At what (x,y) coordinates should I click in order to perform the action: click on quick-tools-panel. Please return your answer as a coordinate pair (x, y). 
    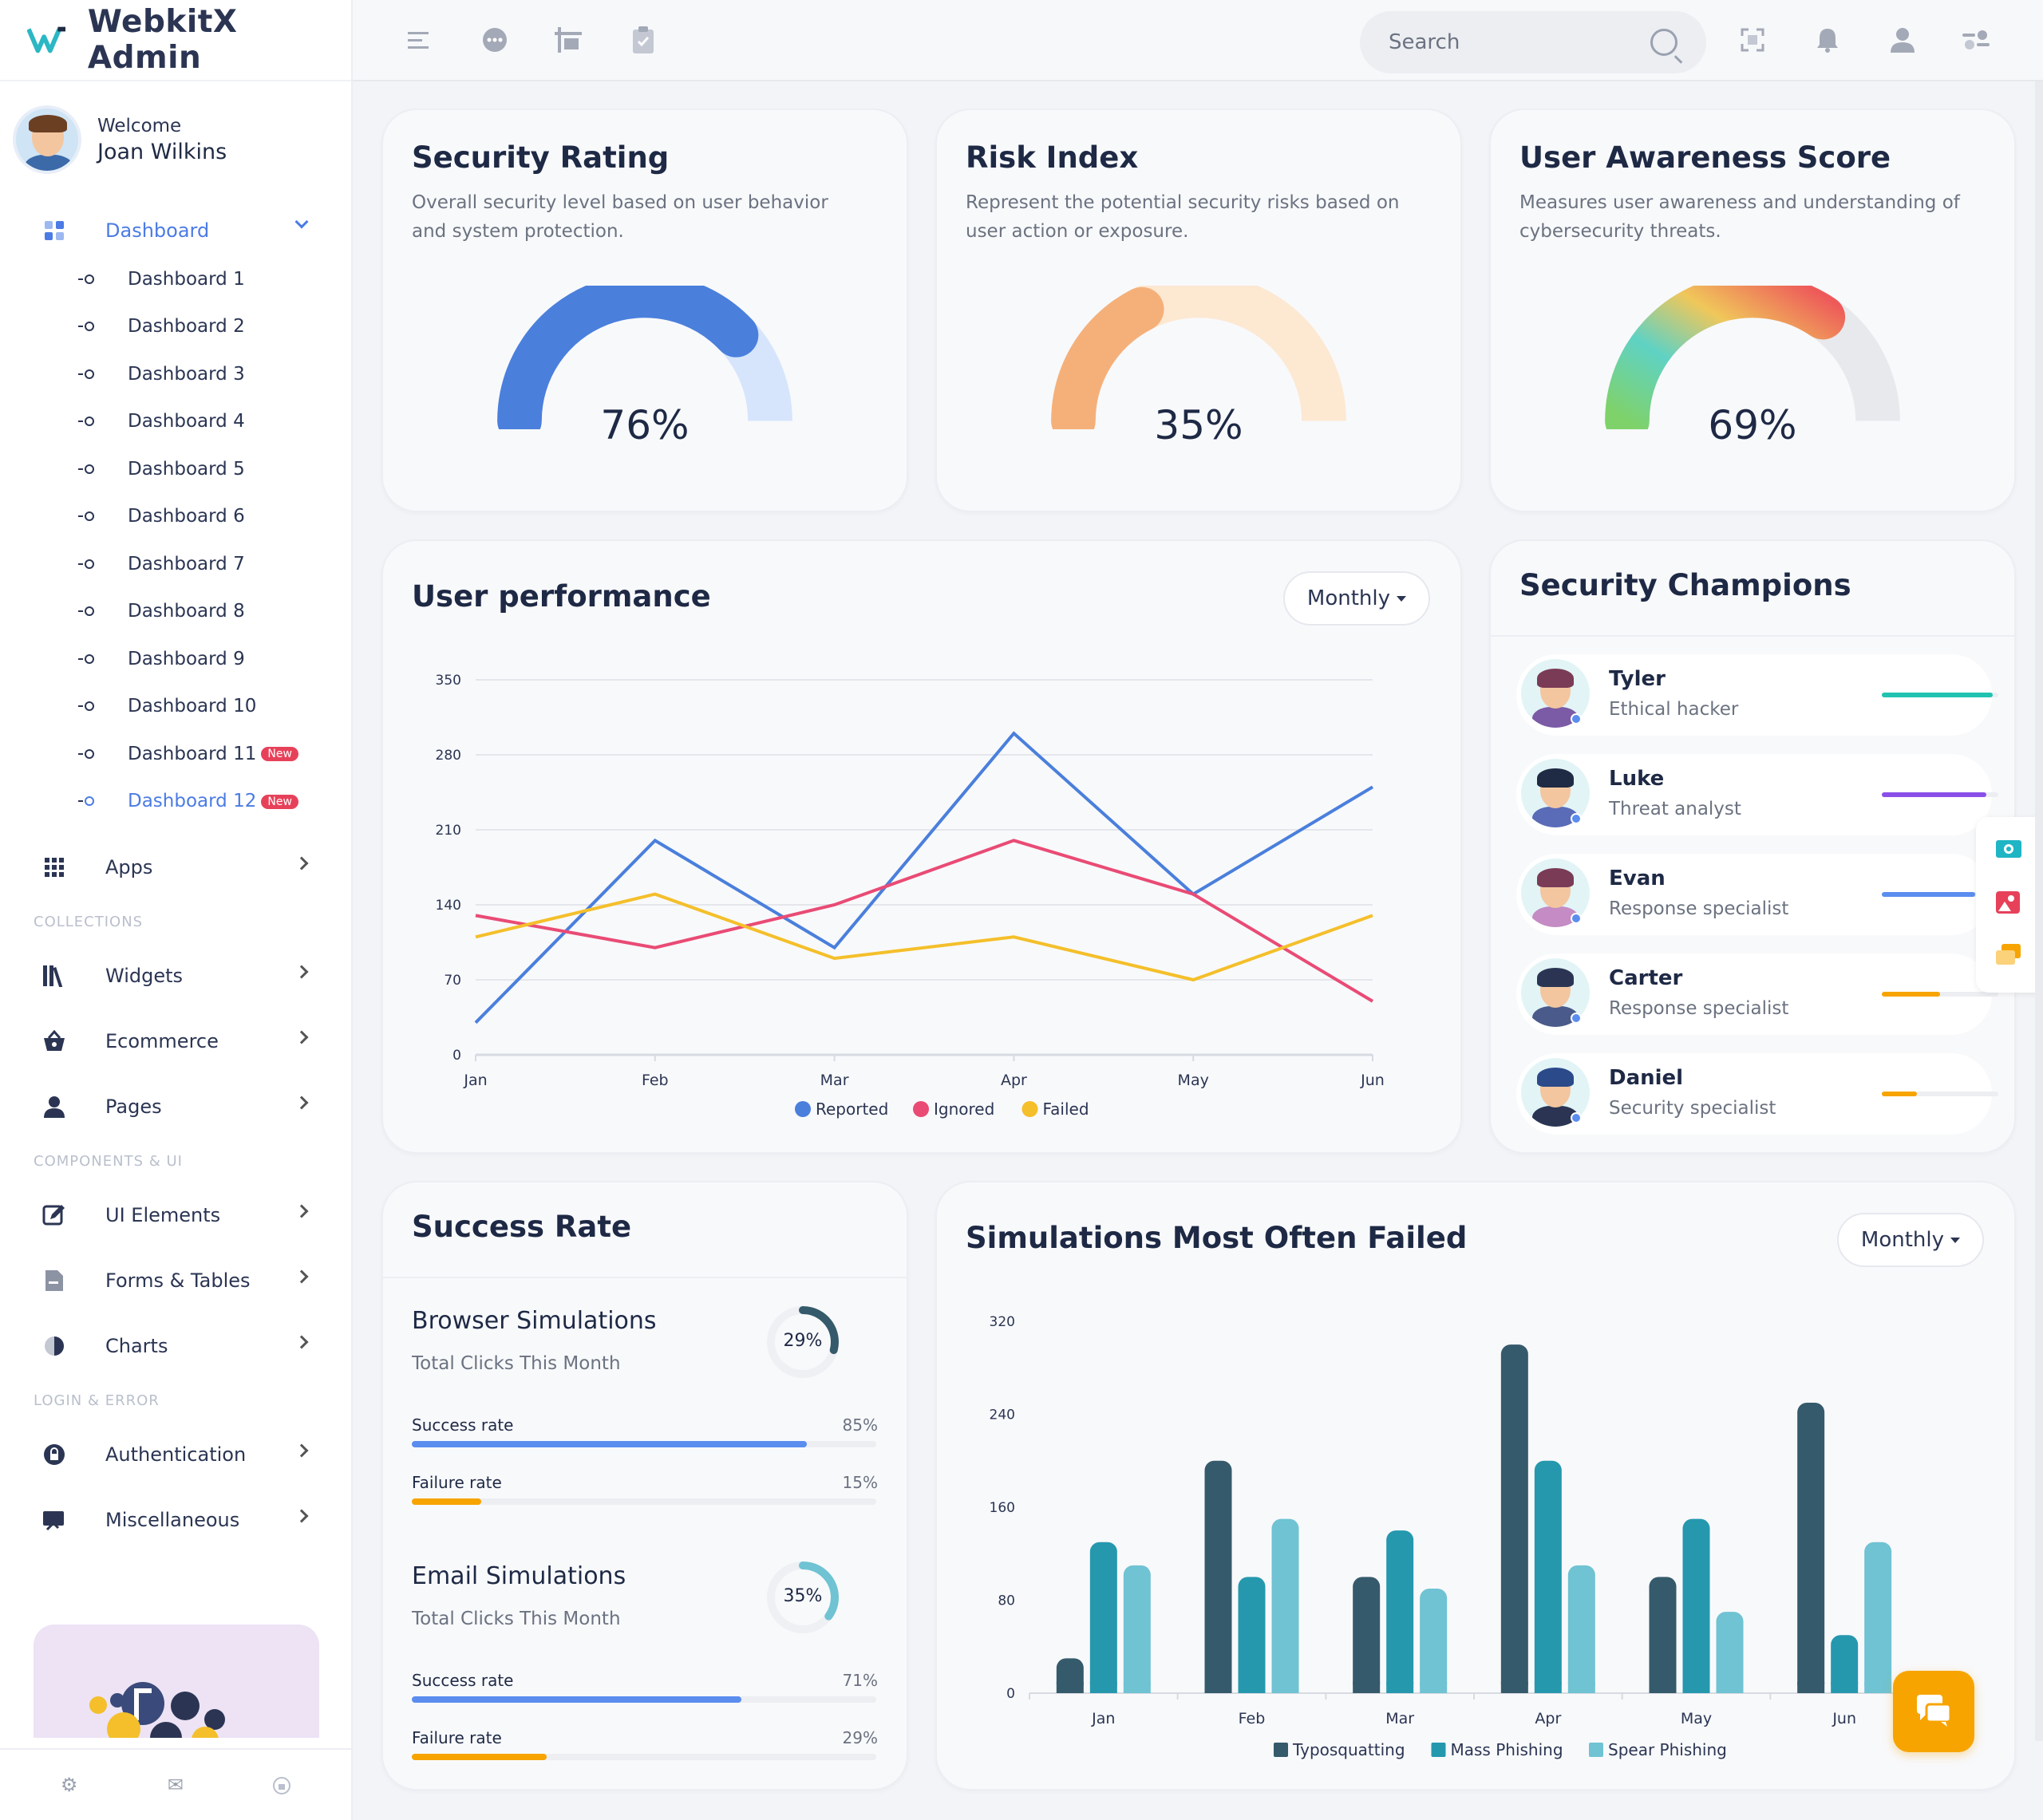
    Looking at the image, I should click on (2009, 905).